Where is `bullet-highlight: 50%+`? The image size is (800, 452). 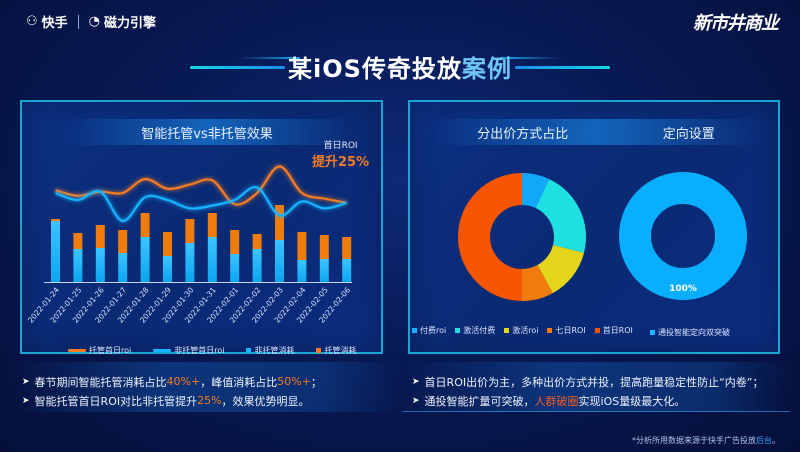
bullet-highlight: 50%+ is located at coordinates (294, 381).